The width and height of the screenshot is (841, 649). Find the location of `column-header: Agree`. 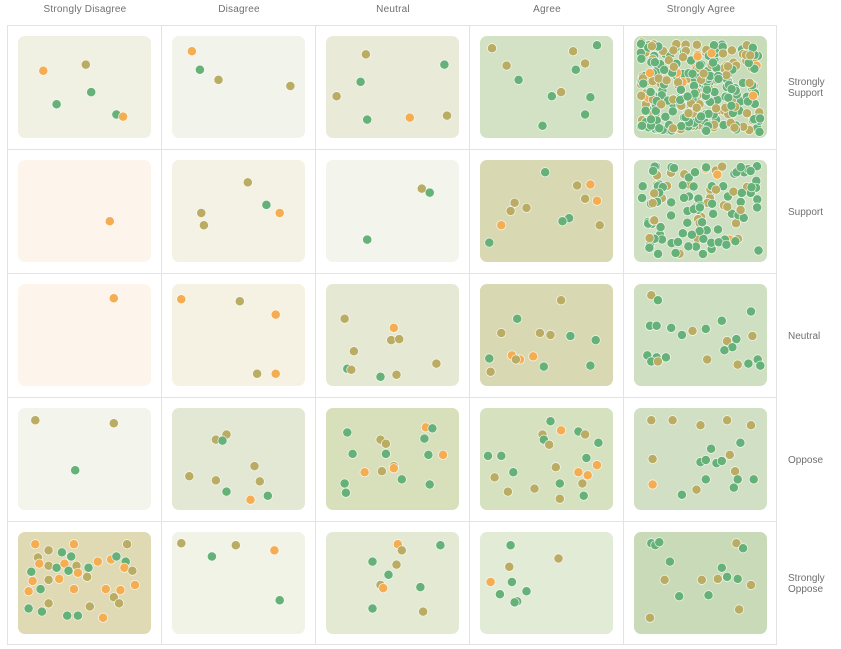

column-header: Agree is located at coordinates (547, 9).